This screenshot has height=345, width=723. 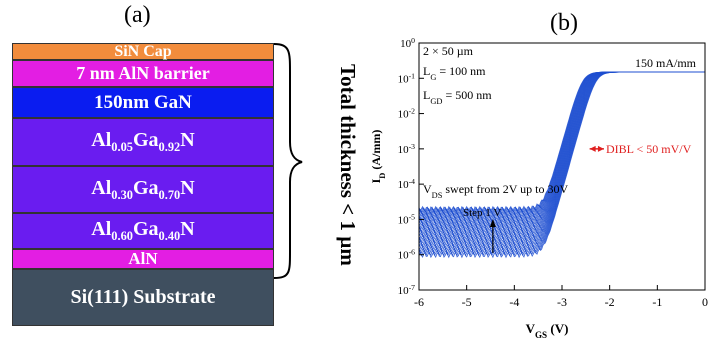 I want to click on layer-3: Al0.05Ga0.92N, so click(x=143, y=142).